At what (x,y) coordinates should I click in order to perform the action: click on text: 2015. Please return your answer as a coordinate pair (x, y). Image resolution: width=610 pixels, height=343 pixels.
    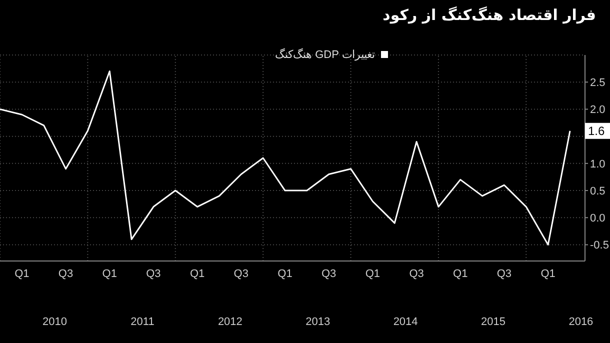
    Looking at the image, I should click on (493, 322).